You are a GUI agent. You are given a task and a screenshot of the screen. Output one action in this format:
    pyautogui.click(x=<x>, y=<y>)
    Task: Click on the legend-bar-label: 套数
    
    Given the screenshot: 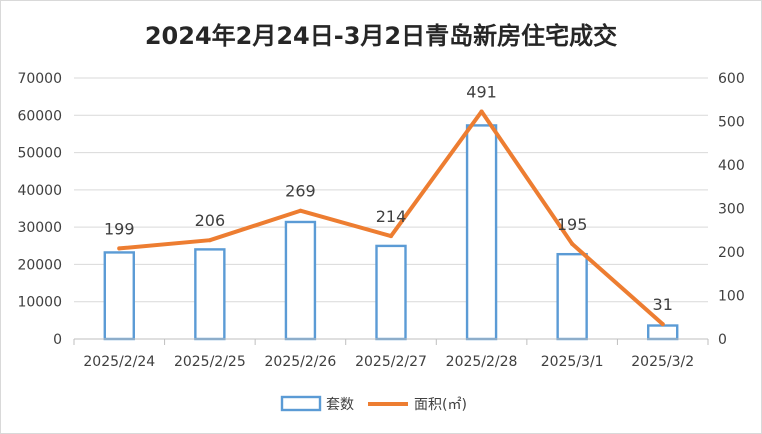 What is the action you would take?
    pyautogui.click(x=340, y=405)
    